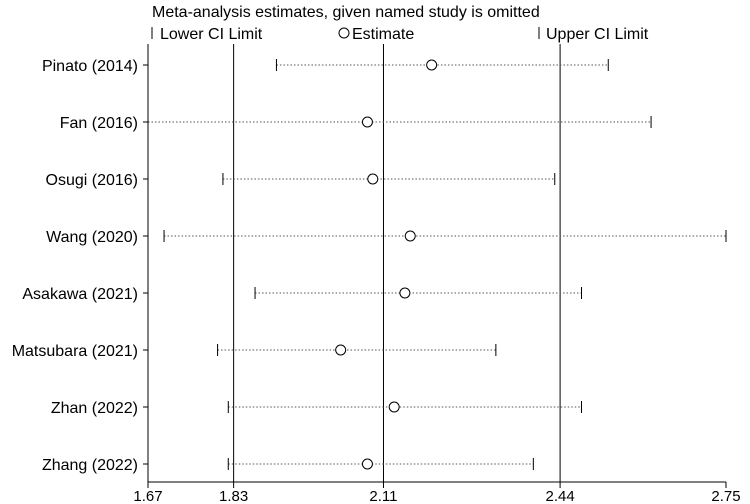 This screenshot has width=750, height=504. What do you see at coordinates (94, 408) in the screenshot?
I see `study-label: Zhan (2022)` at bounding box center [94, 408].